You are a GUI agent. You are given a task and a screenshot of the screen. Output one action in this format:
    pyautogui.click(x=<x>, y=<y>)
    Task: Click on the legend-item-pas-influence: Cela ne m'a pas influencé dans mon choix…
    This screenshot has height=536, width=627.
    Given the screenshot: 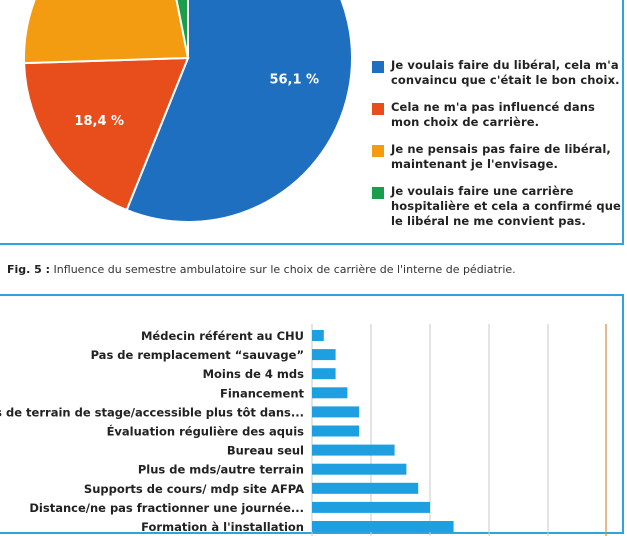 What is the action you would take?
    pyautogui.click(x=497, y=115)
    